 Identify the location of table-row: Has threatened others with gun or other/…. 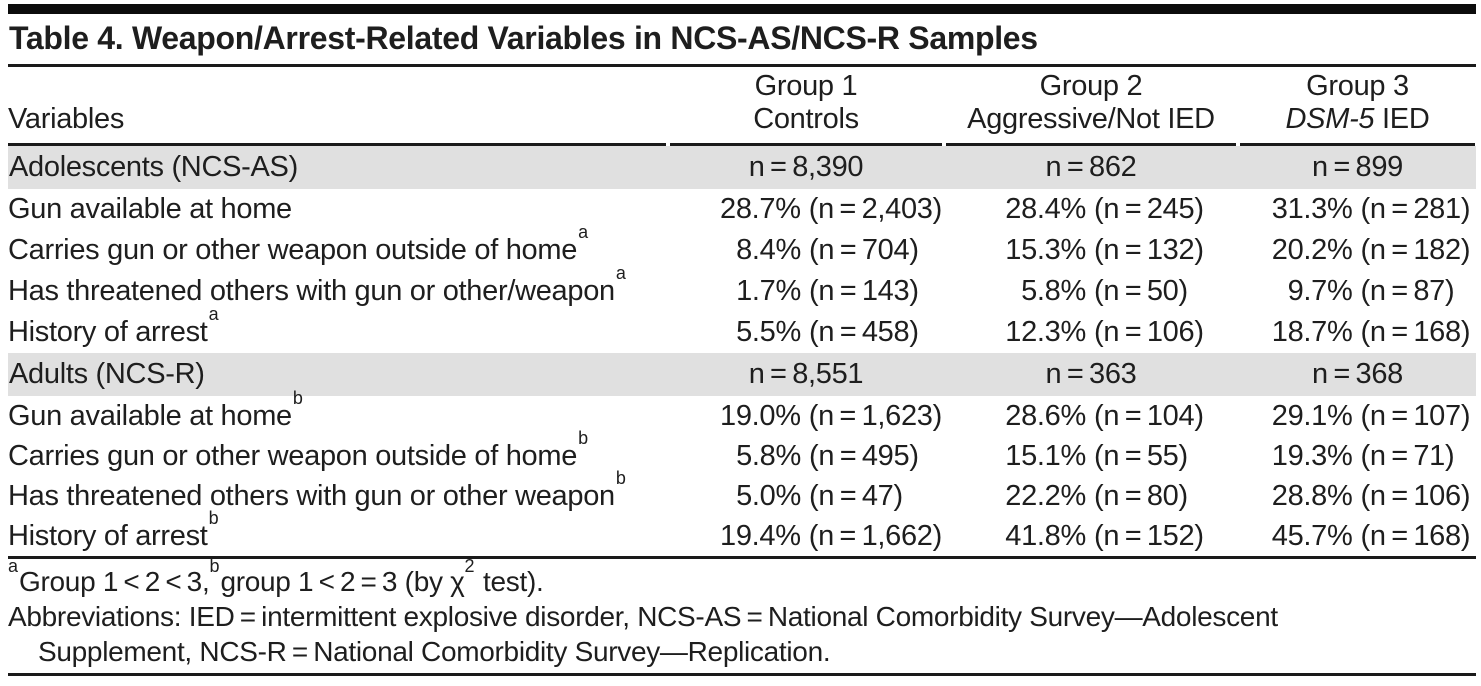
(742, 287).